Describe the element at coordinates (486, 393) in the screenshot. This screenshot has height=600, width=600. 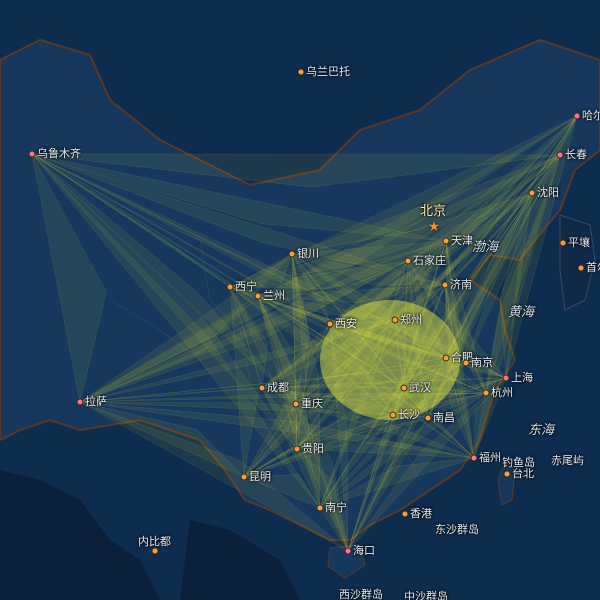
I see `city-dot-hangzhou` at that location.